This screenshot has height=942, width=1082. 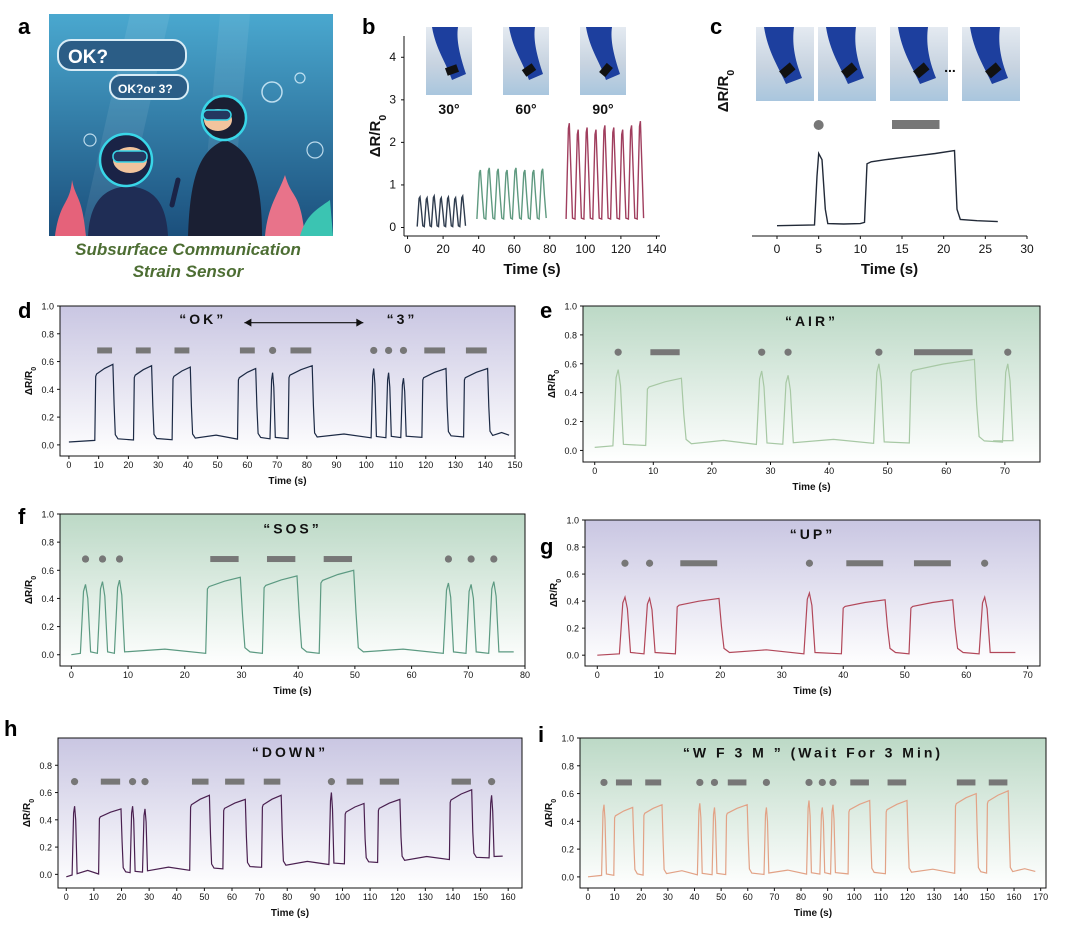 I want to click on panel-letter-i: i, so click(x=541, y=734).